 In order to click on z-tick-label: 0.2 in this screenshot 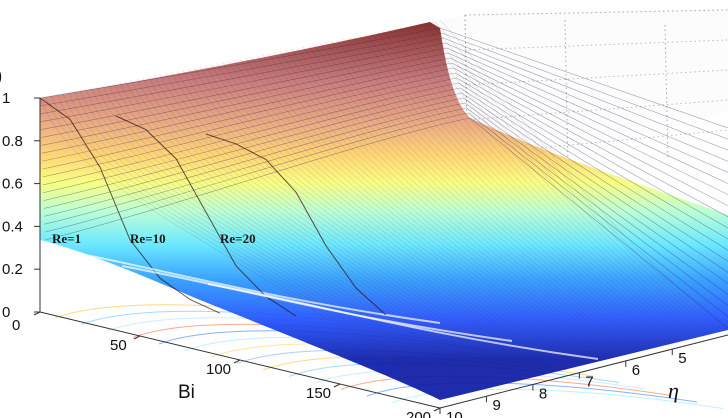, I will do `click(12, 269)`.